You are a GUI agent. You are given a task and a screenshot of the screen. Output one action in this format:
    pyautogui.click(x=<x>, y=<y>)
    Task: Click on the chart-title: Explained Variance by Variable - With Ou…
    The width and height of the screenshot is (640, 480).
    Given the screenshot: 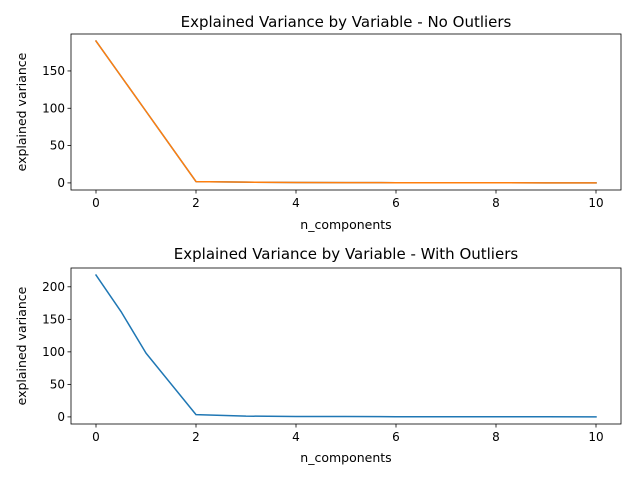 What is the action you would take?
    pyautogui.click(x=346, y=254)
    